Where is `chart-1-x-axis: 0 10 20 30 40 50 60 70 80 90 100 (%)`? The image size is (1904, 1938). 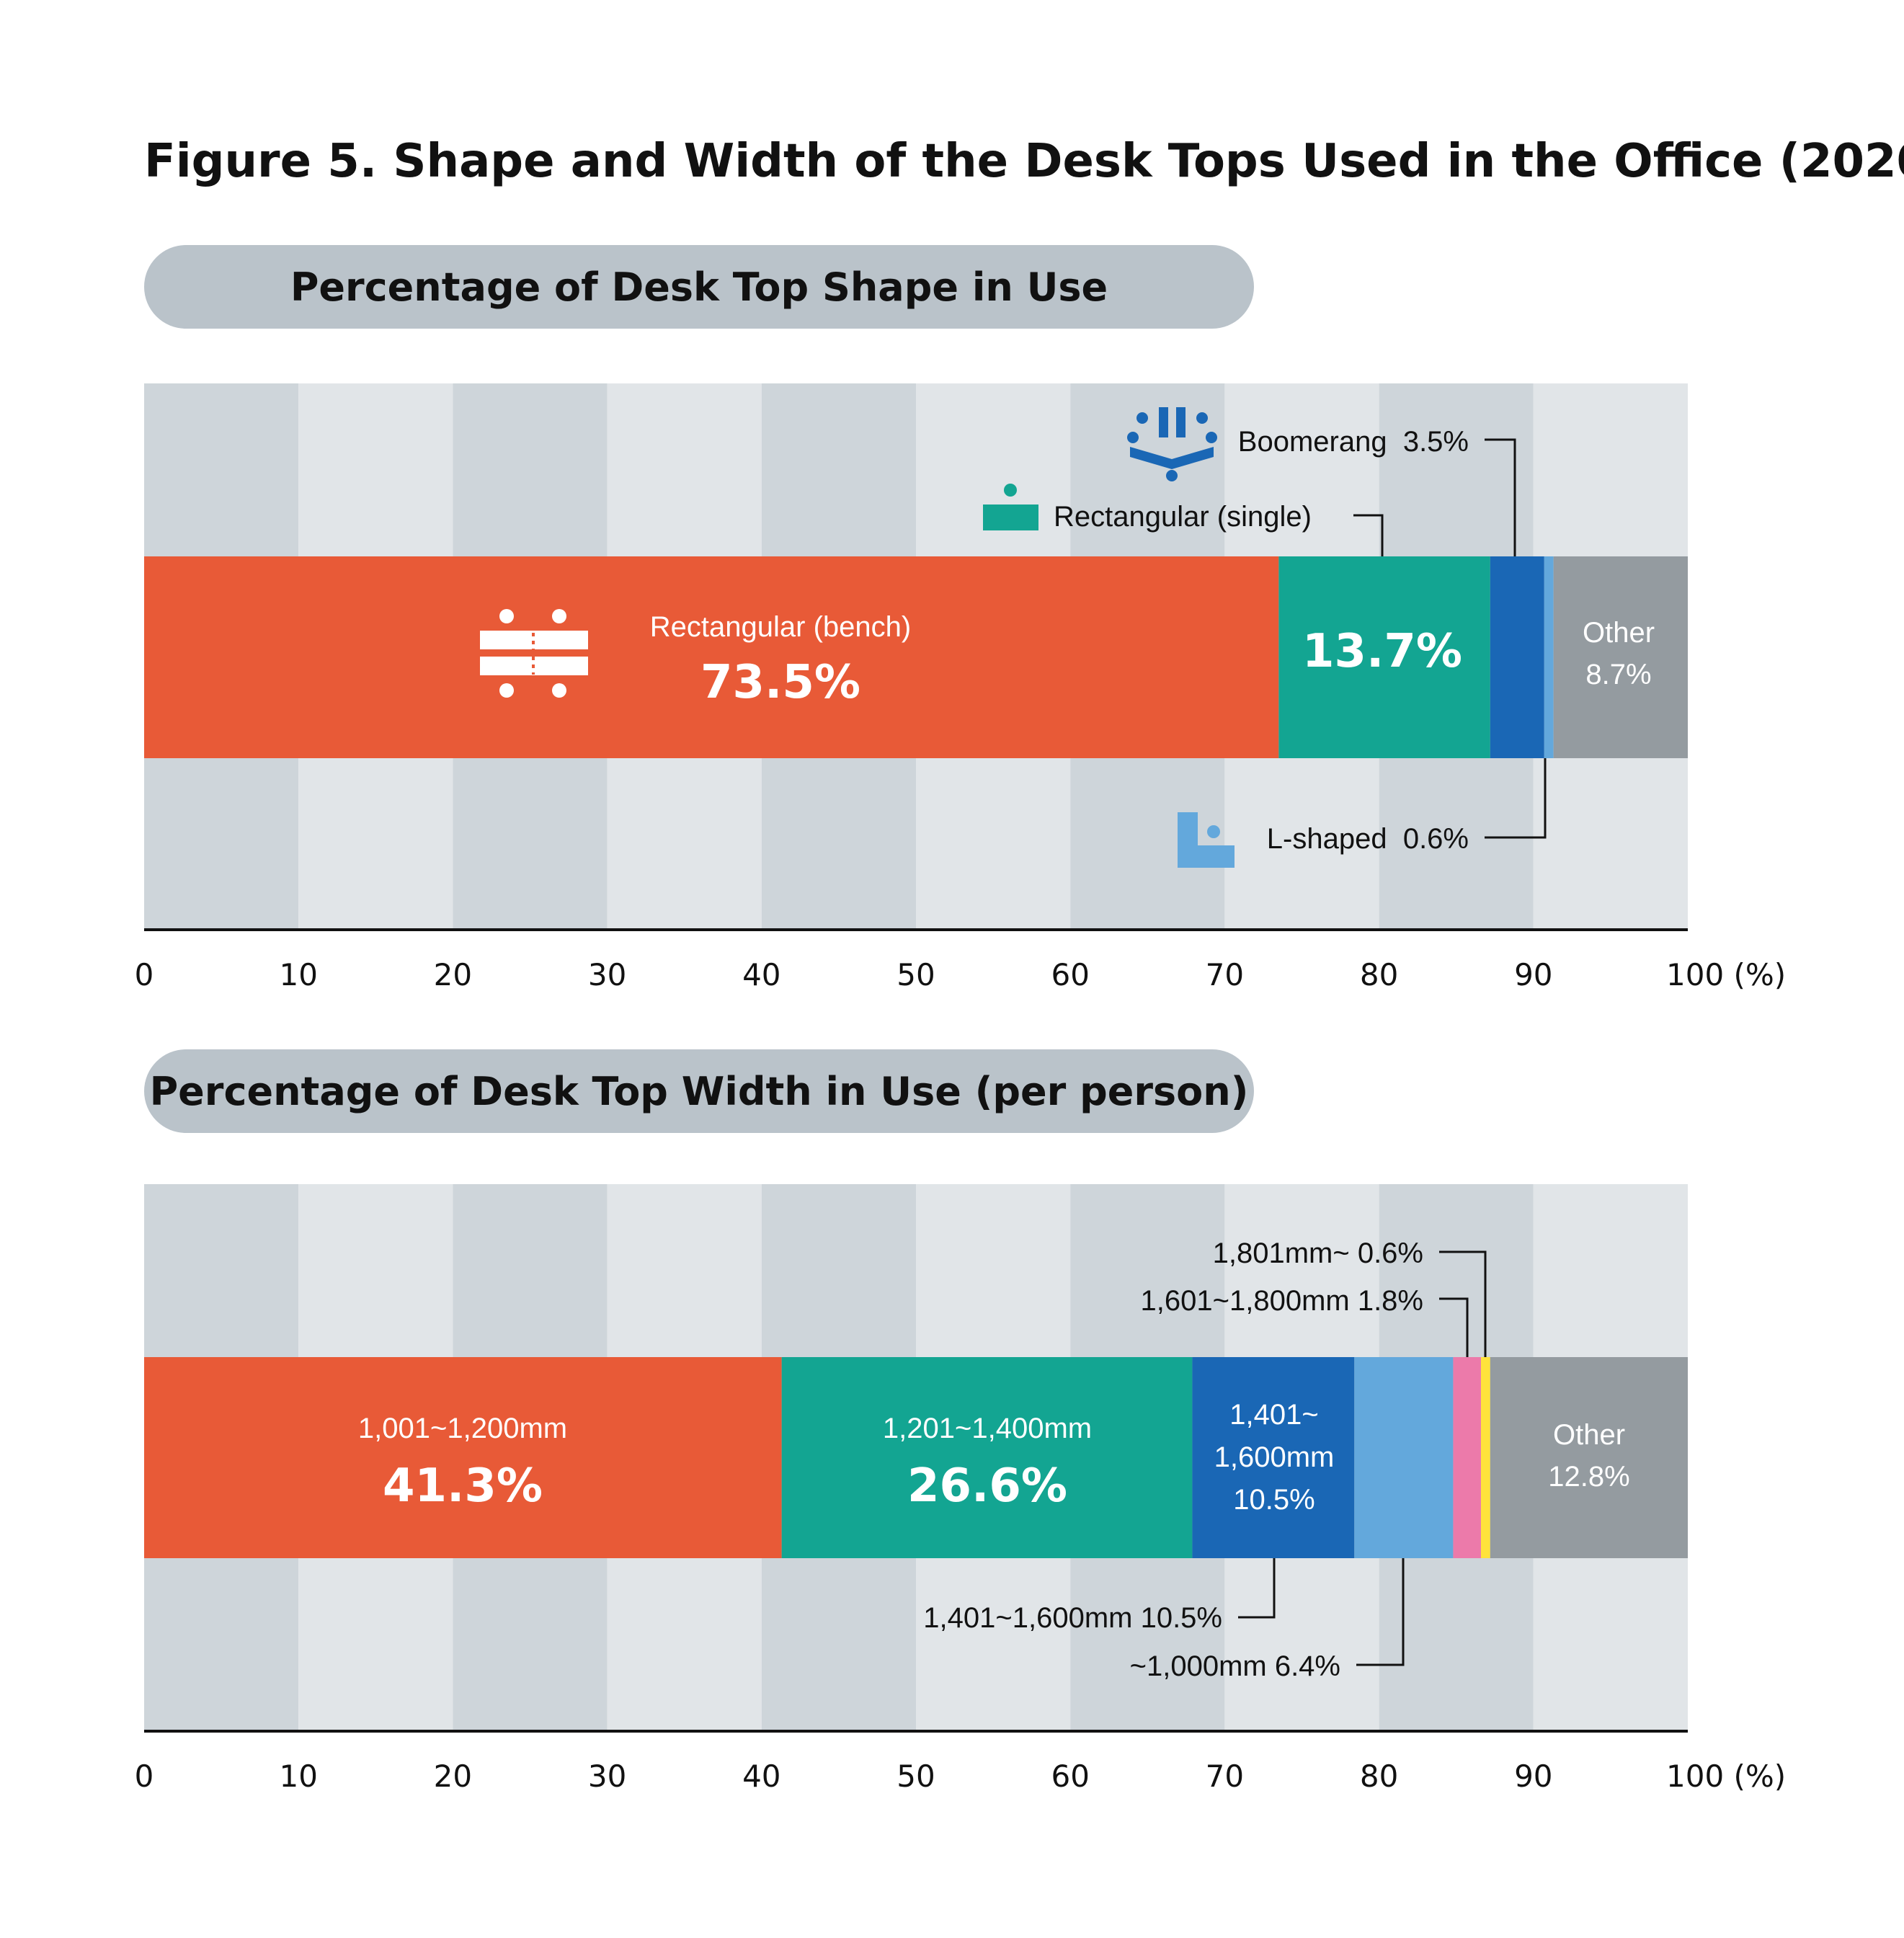
chart-1-x-axis: 0 10 20 30 40 50 60 70 80 90 100 (%) is located at coordinates (960, 960).